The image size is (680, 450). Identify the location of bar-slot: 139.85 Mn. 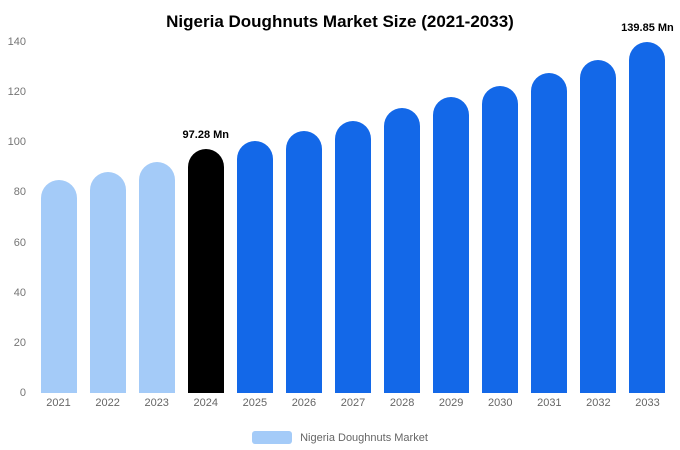
(647, 207).